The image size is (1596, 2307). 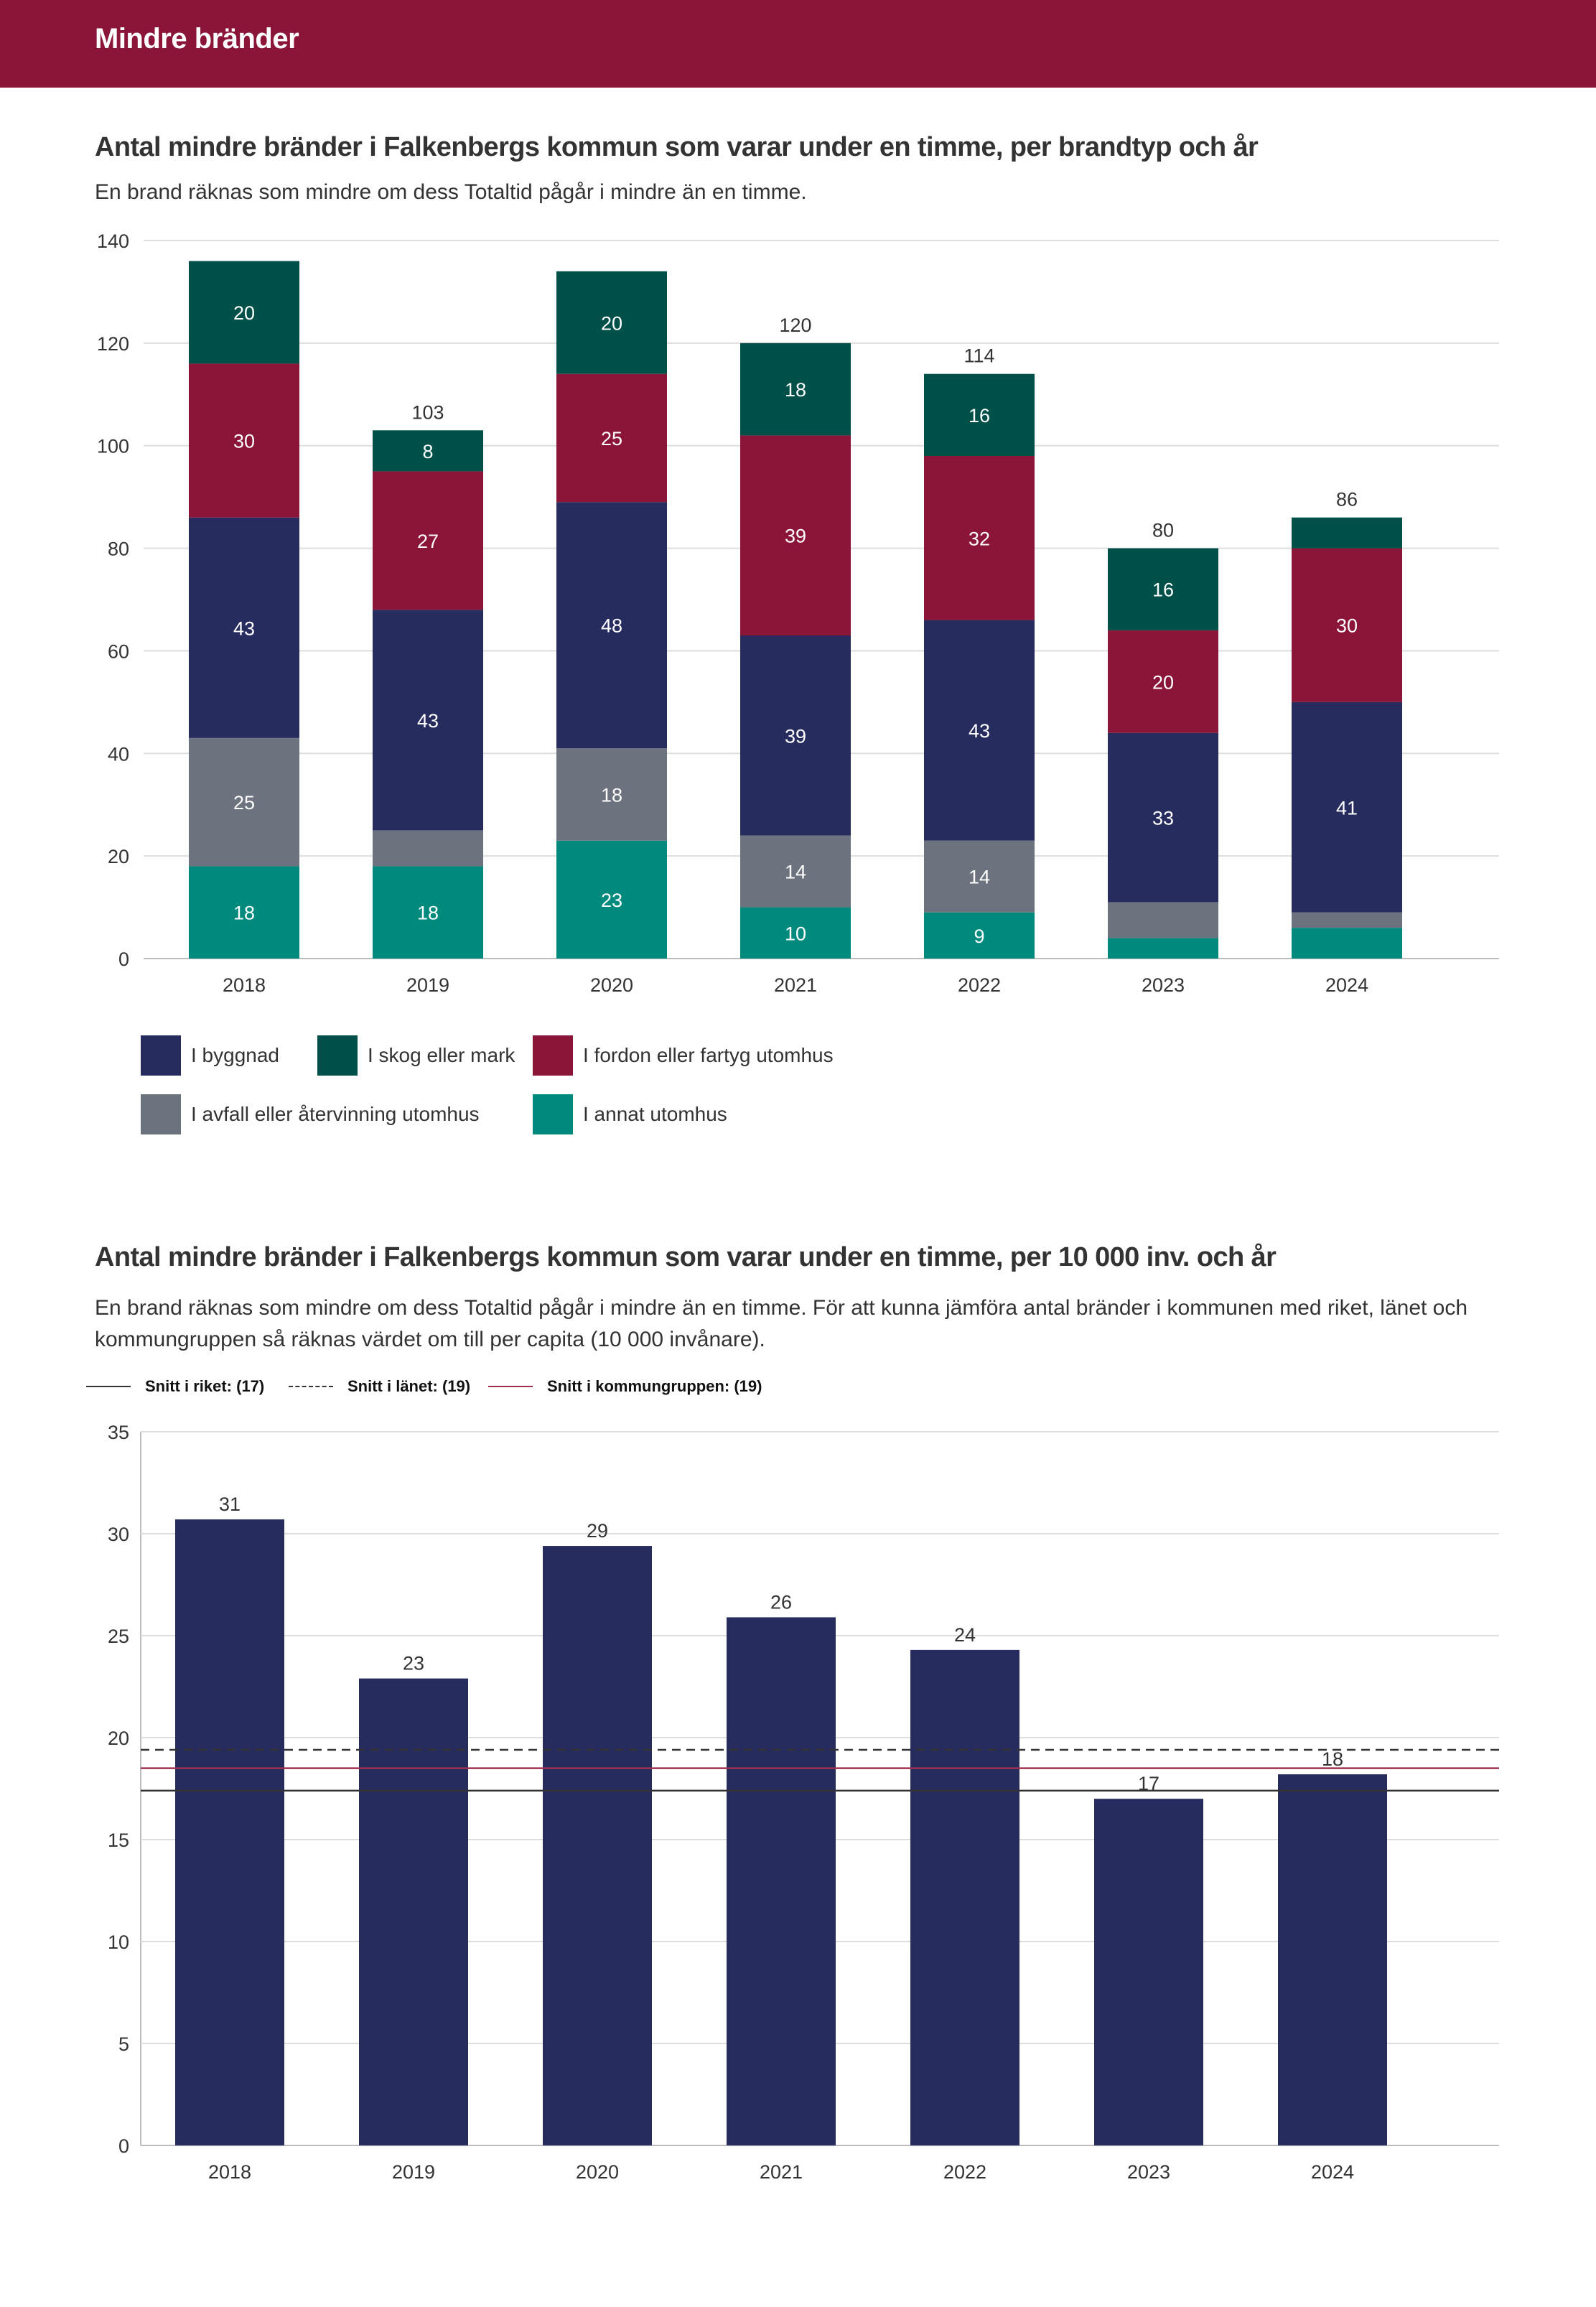 What do you see at coordinates (781, 1602) in the screenshot?
I see `bar-value-label: 26` at bounding box center [781, 1602].